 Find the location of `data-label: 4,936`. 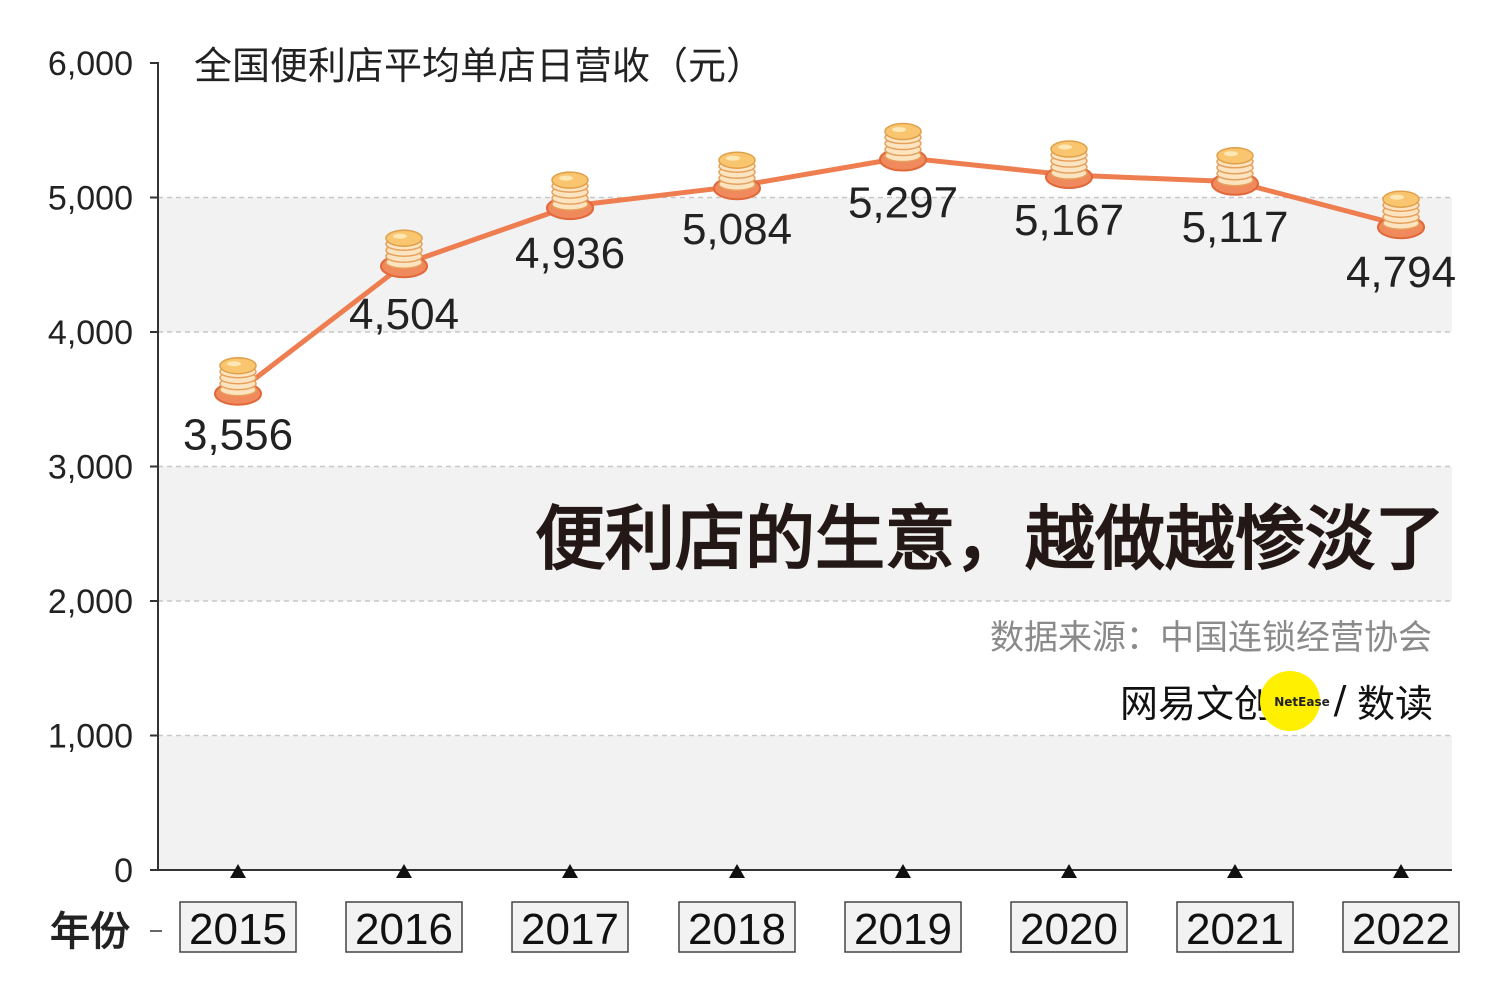

data-label: 4,936 is located at coordinates (570, 253).